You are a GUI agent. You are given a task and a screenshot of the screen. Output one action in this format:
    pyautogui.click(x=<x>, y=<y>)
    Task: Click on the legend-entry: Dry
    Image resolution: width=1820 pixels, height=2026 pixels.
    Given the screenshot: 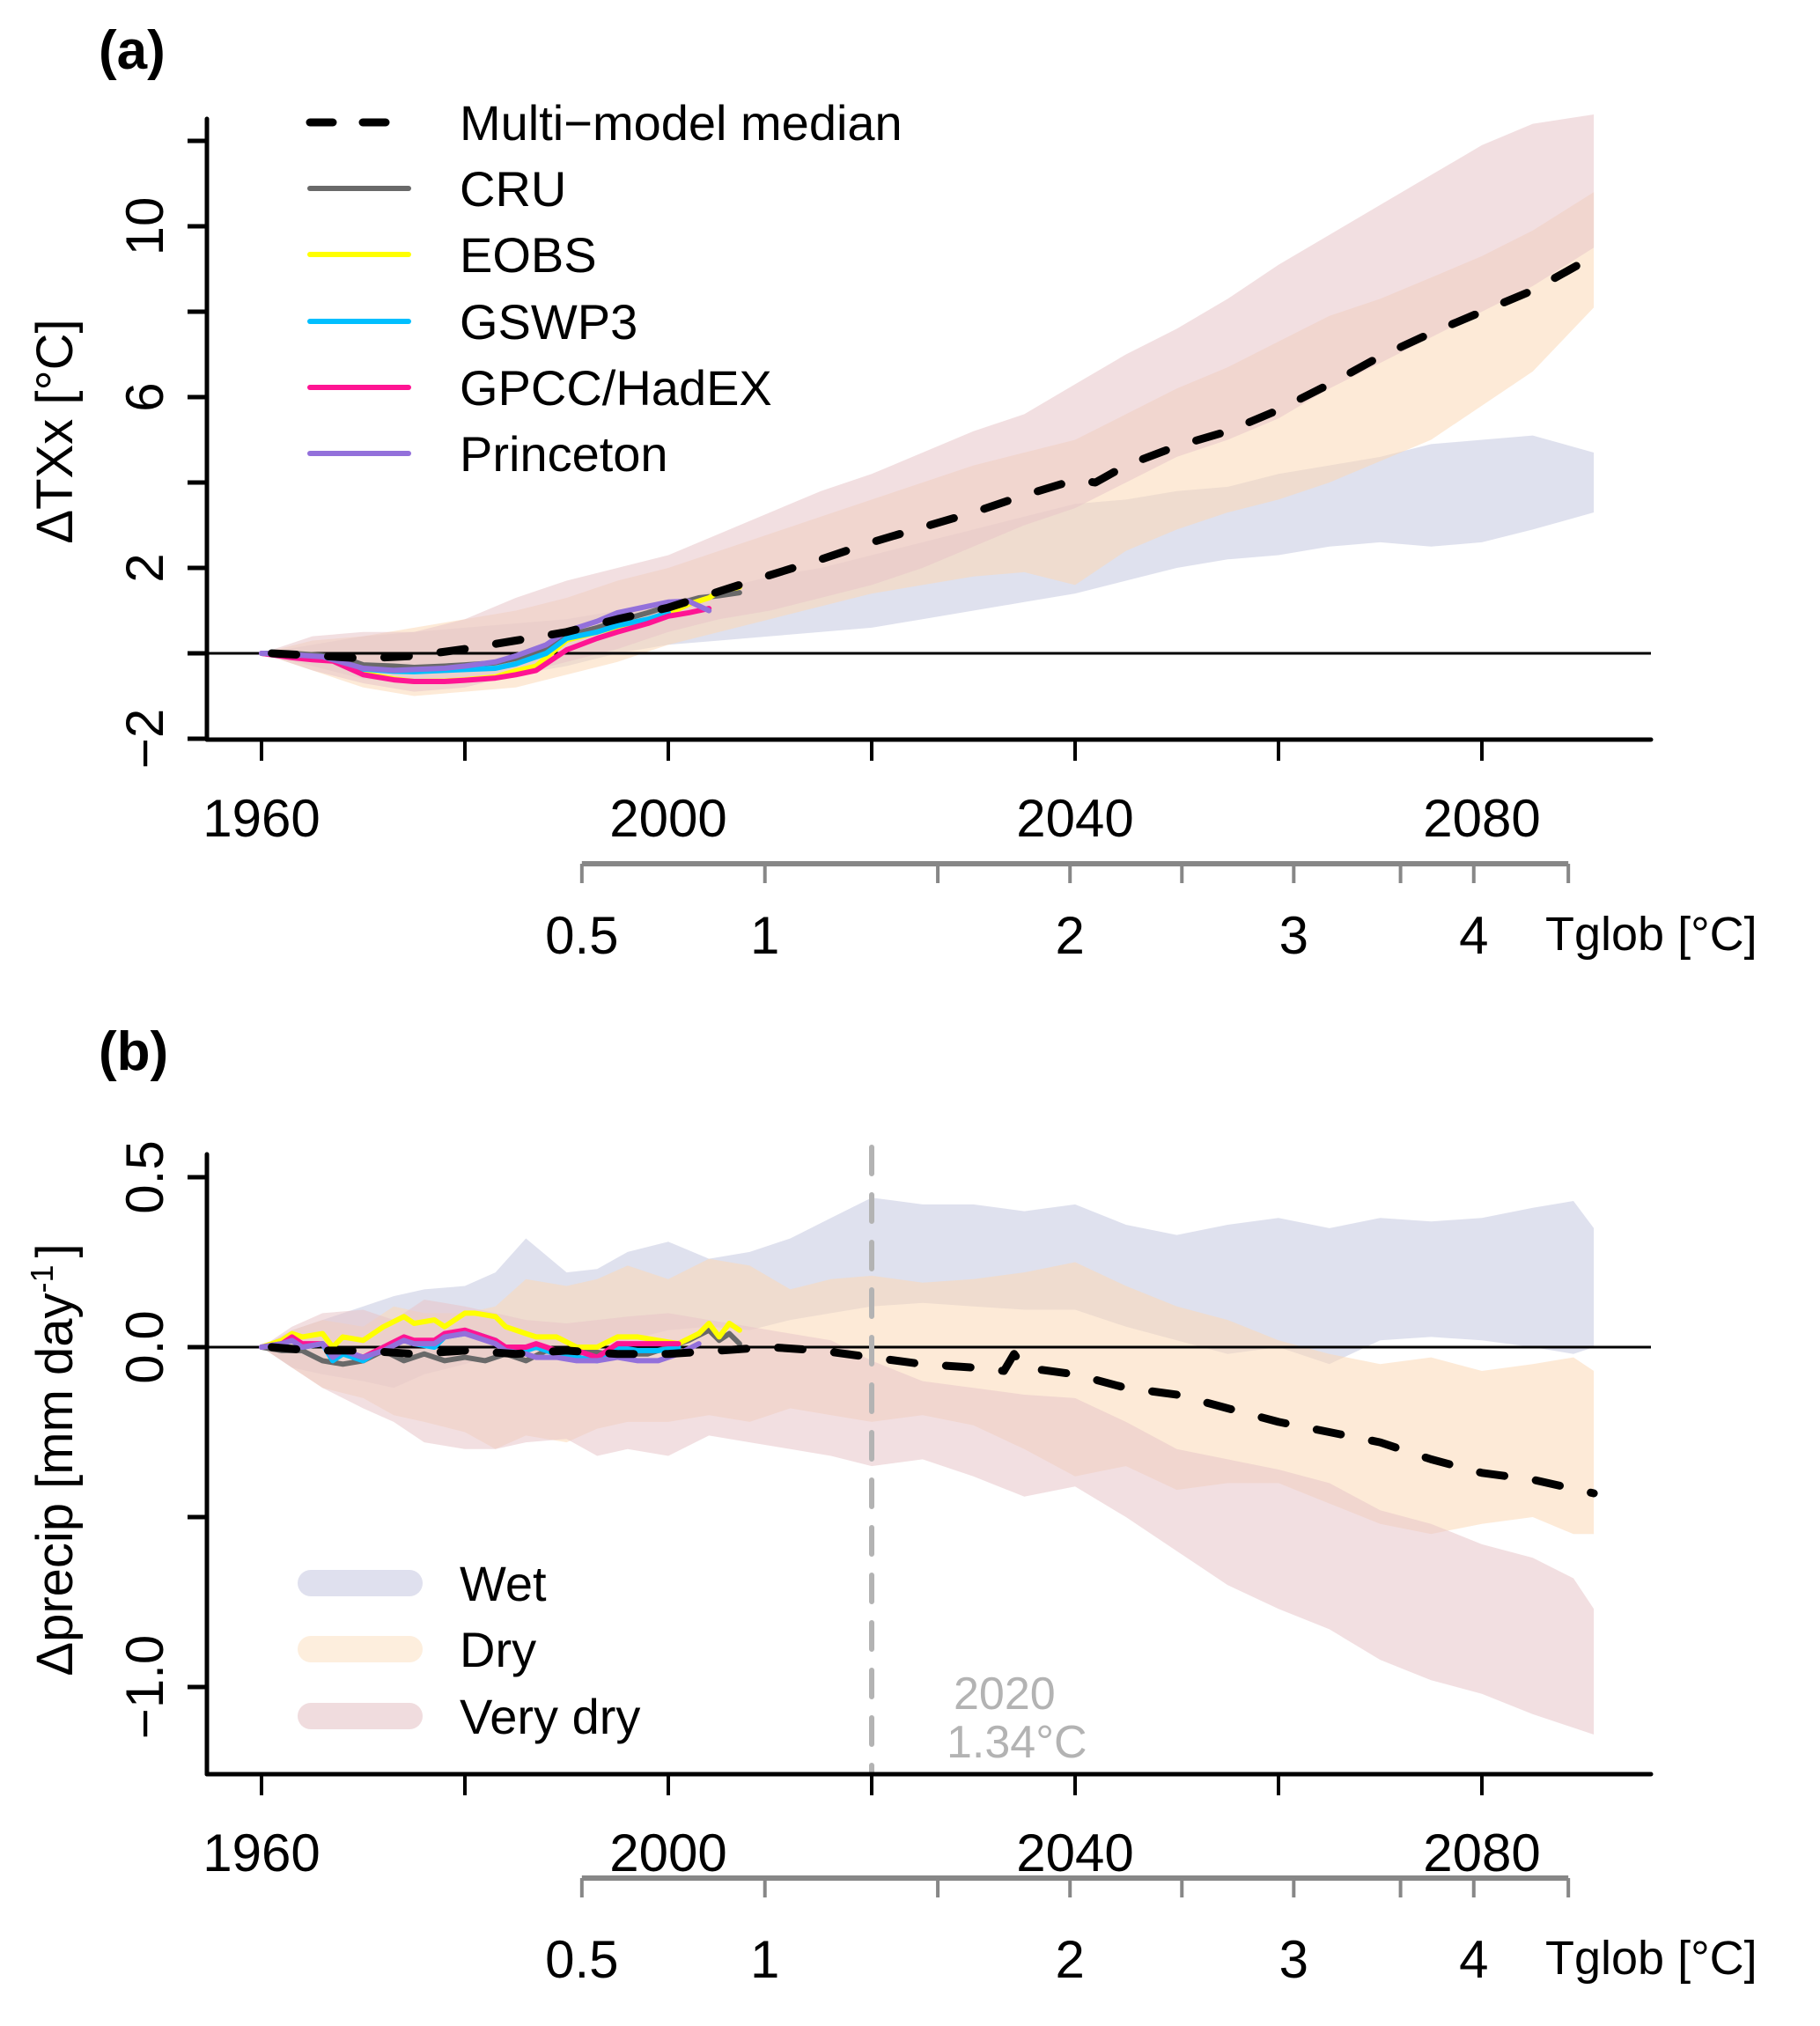 What is the action you would take?
    pyautogui.click(x=417, y=1649)
    